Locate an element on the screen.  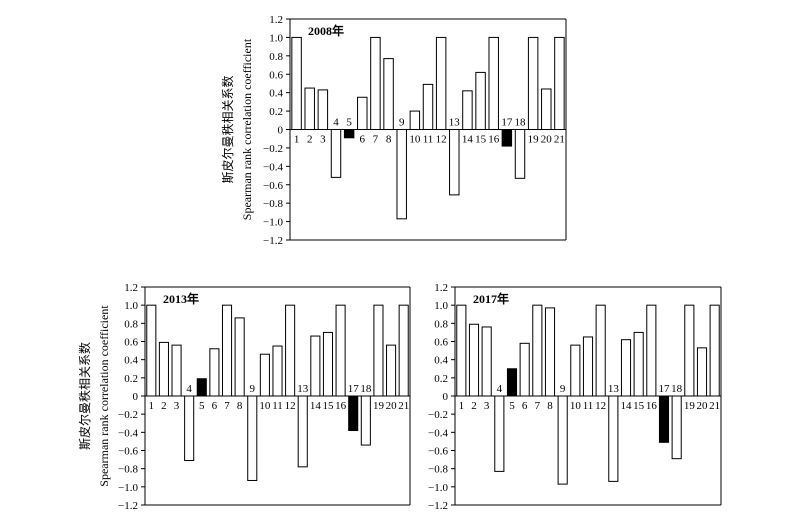
x-tick-label: 11 is located at coordinates (428, 140).